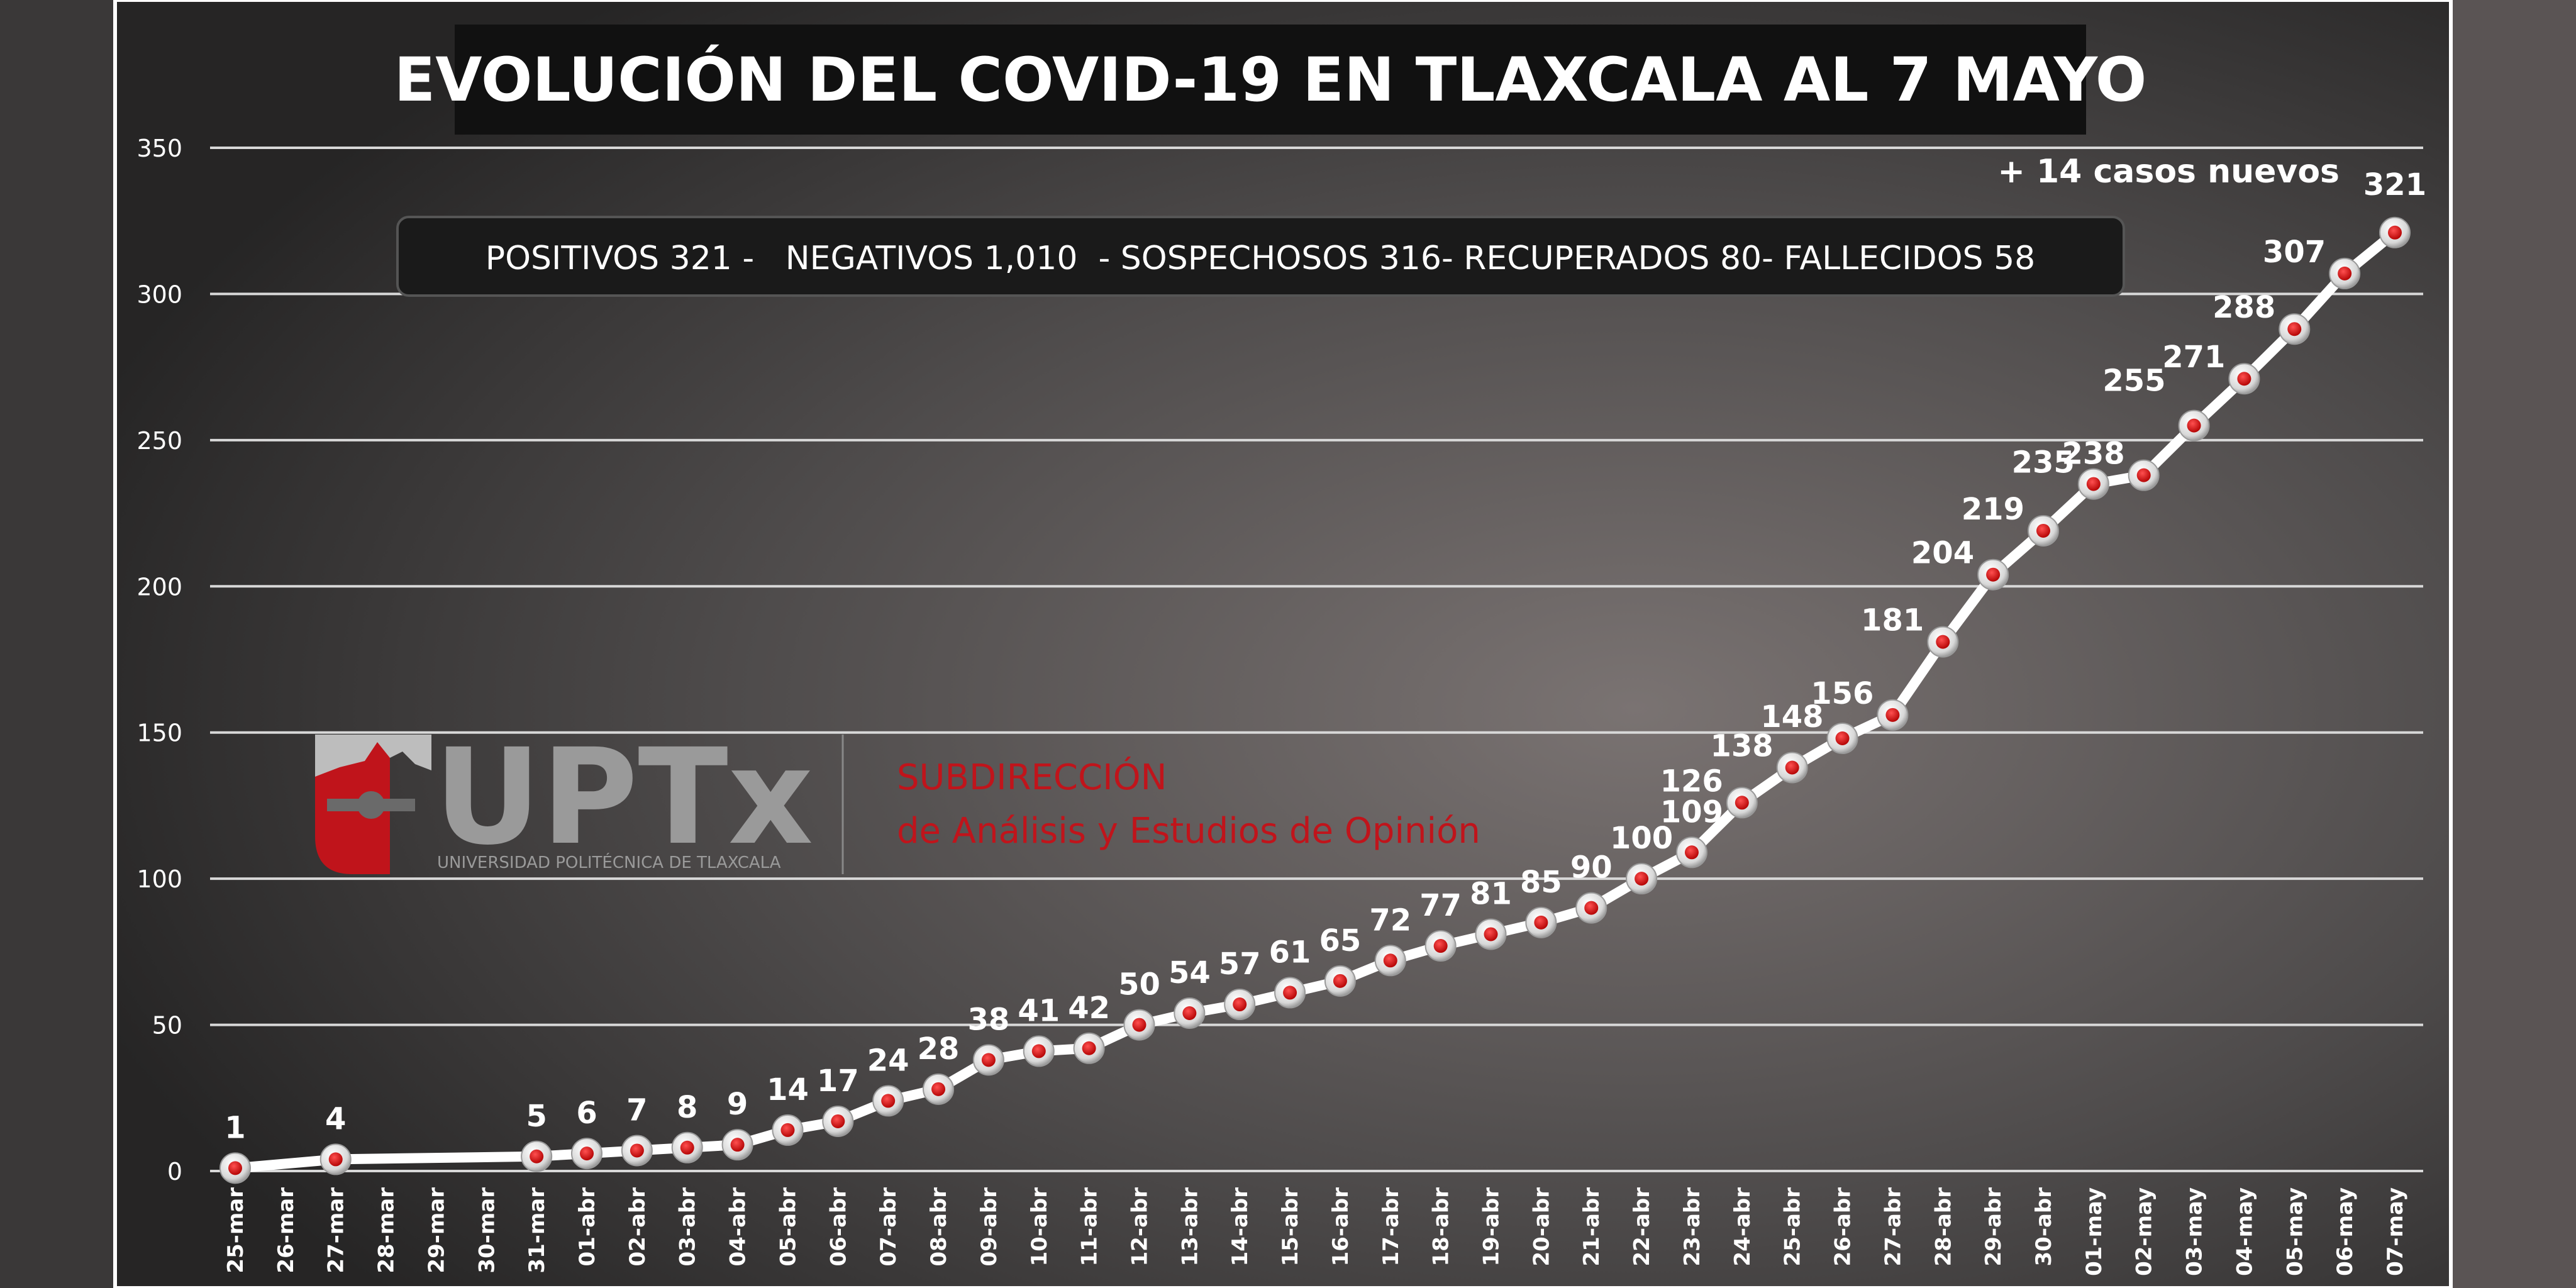  I want to click on data-label: 307, so click(2294, 252).